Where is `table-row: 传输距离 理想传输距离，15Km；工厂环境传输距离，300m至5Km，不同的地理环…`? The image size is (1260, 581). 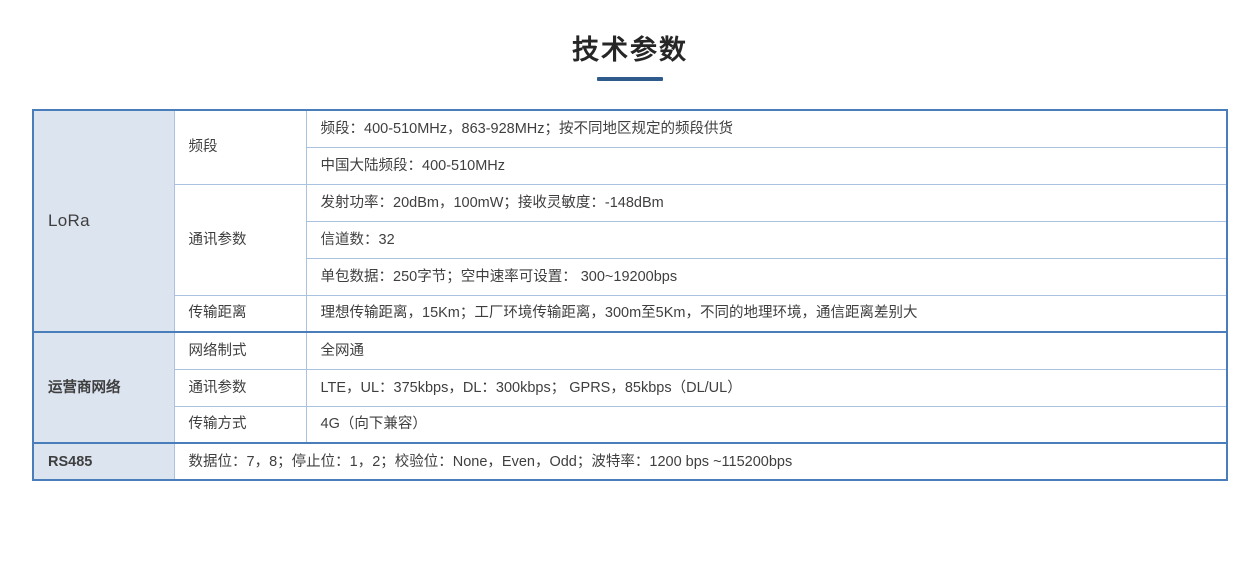 table-row: 传输距离 理想传输距离，15Km；工厂环境传输距离，300m至5Km，不同的地理环… is located at coordinates (630, 313).